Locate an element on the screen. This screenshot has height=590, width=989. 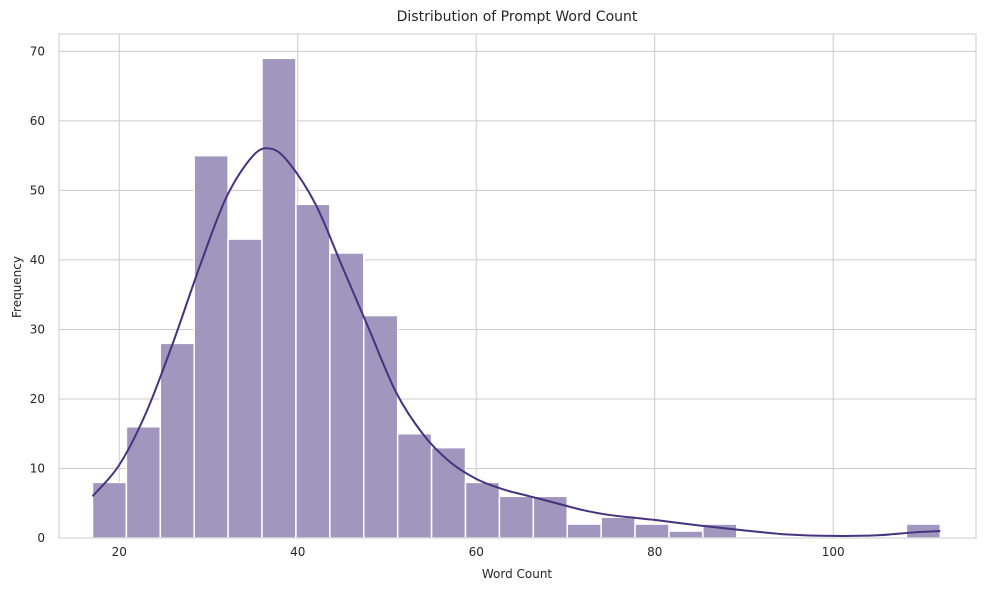
y-tick-label: 0 is located at coordinates (41, 538).